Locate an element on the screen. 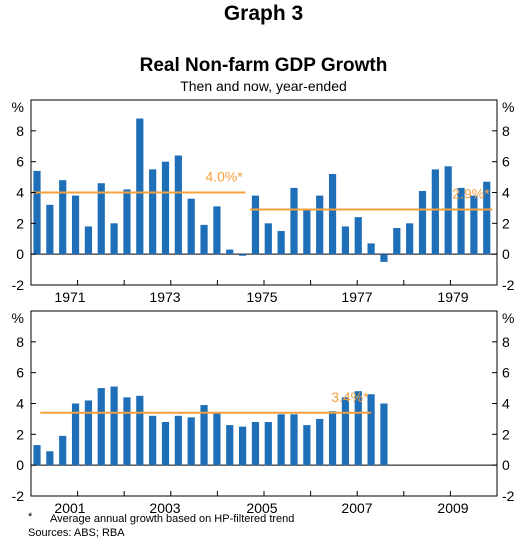 This screenshot has height=541, width=527. ytick-label-left-bottom: 2 is located at coordinates (20, 434).